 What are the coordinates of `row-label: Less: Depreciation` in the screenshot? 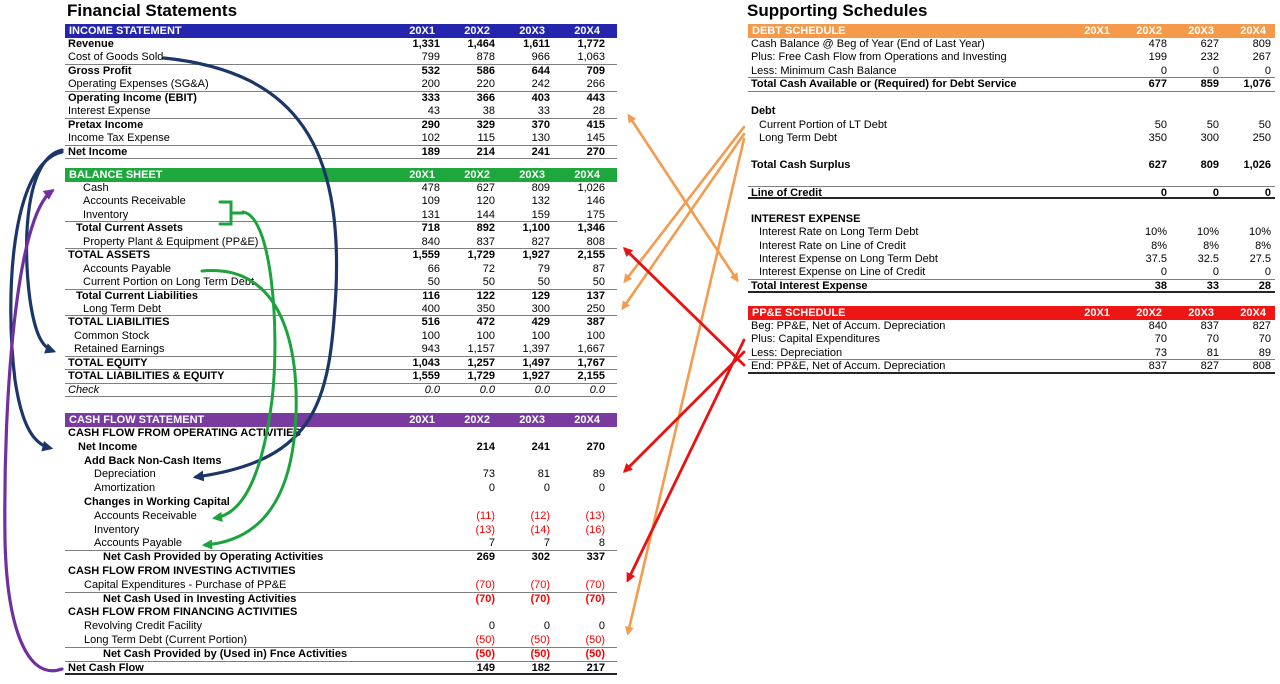 It's located at (797, 352).